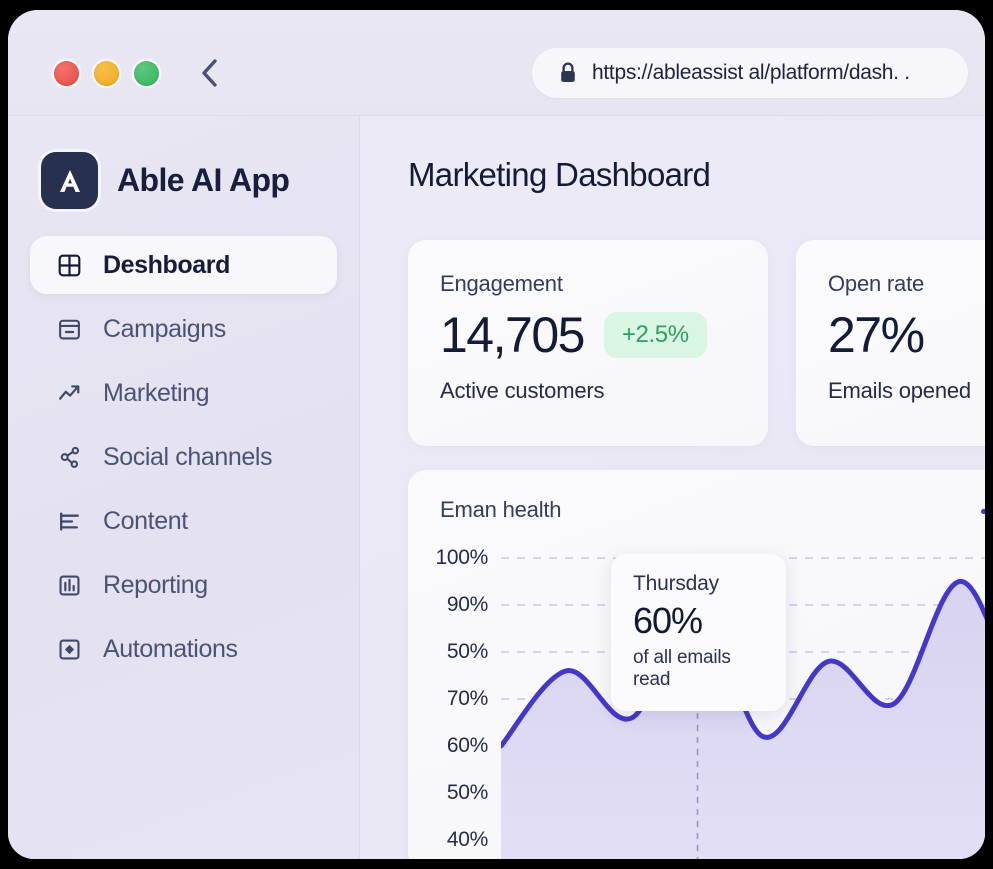 This screenshot has height=869, width=993. I want to click on sidebar-item-label: Deshboard, so click(166, 264).